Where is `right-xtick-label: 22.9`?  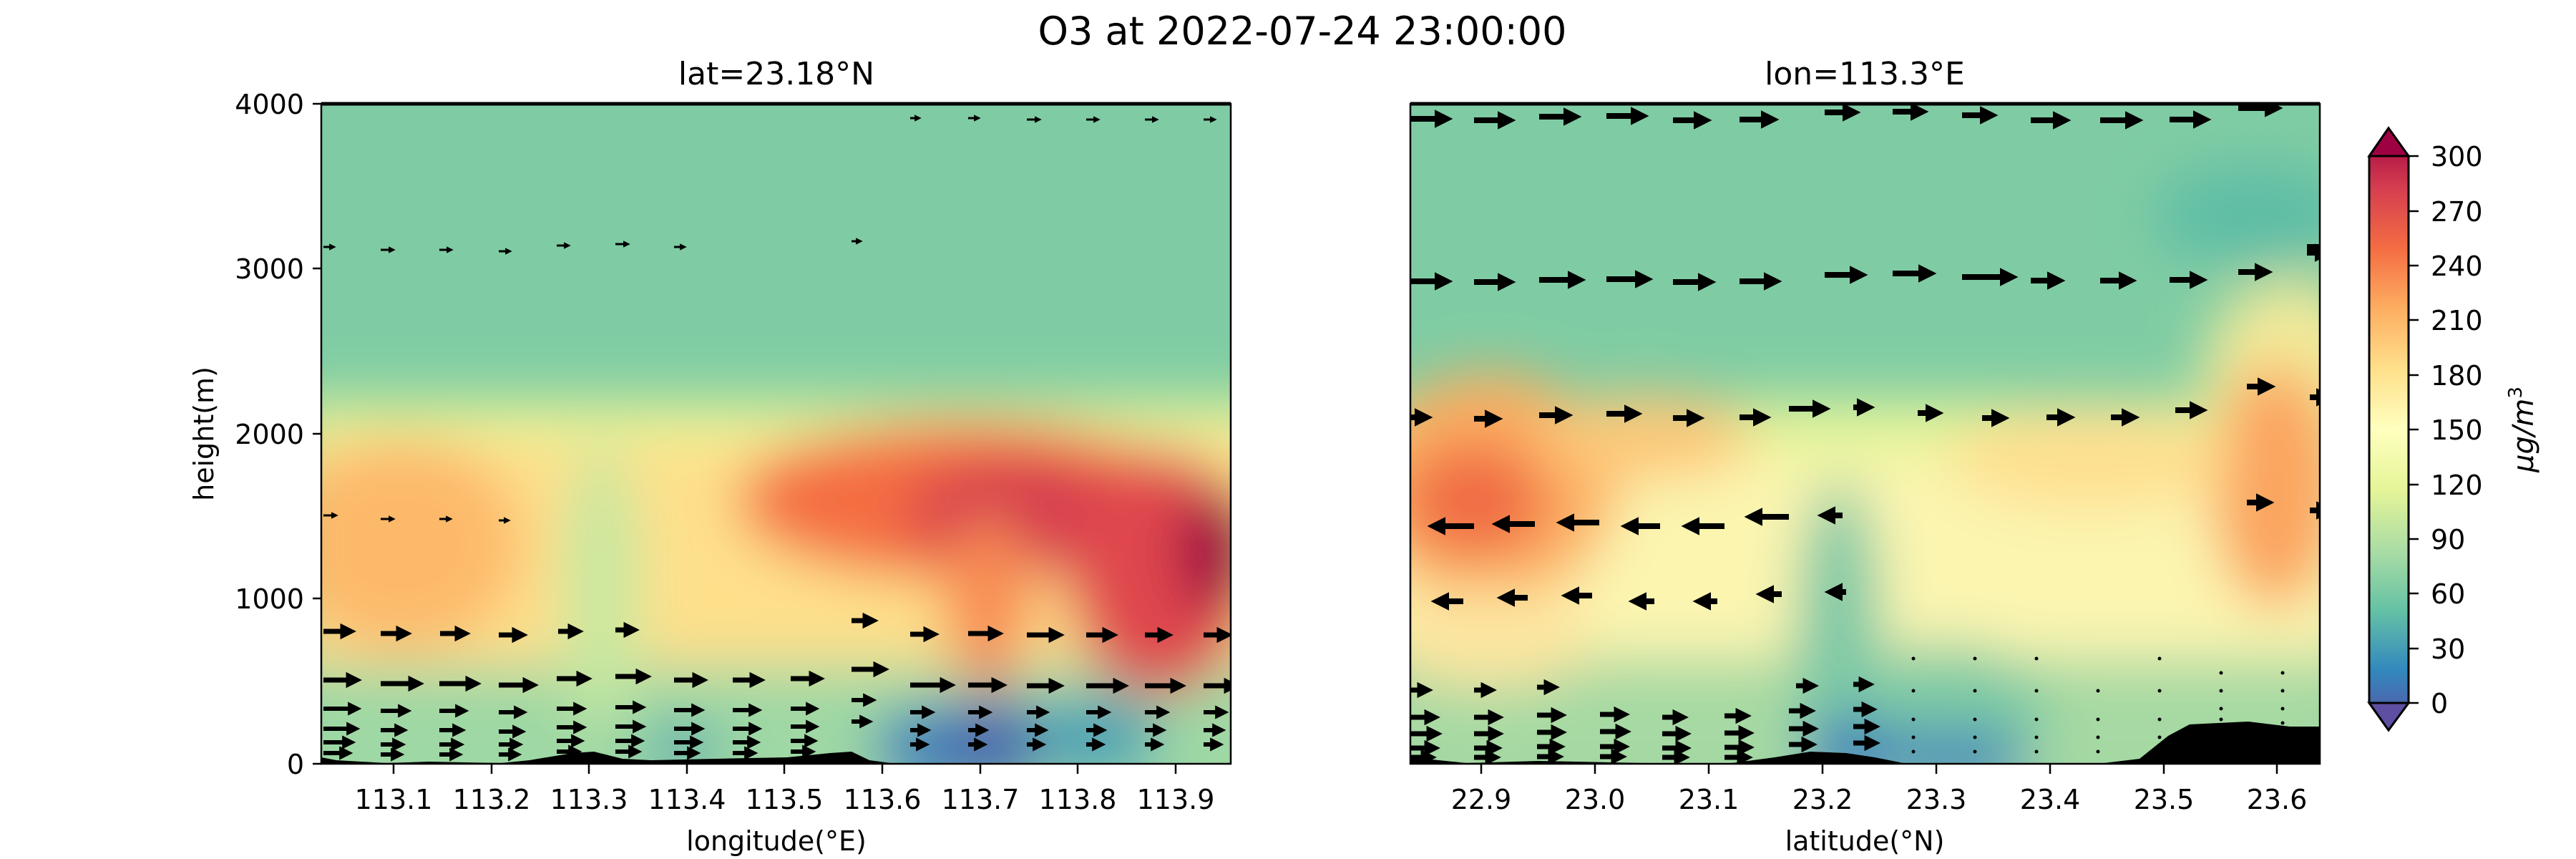
right-xtick-label: 22.9 is located at coordinates (1481, 799).